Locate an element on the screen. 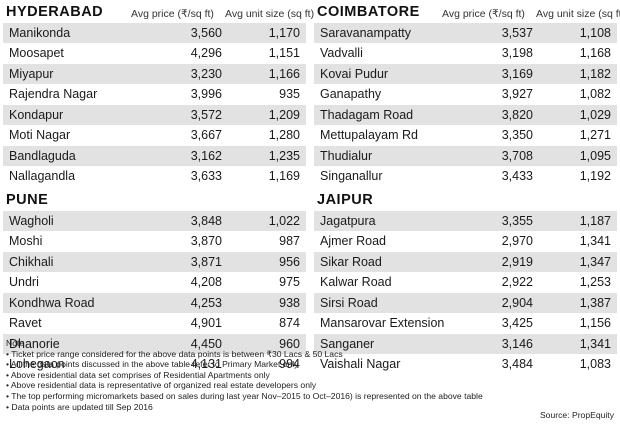 This screenshot has width=620, height=426. micromarket-name: Vaishali Nagar is located at coordinates (360, 364).